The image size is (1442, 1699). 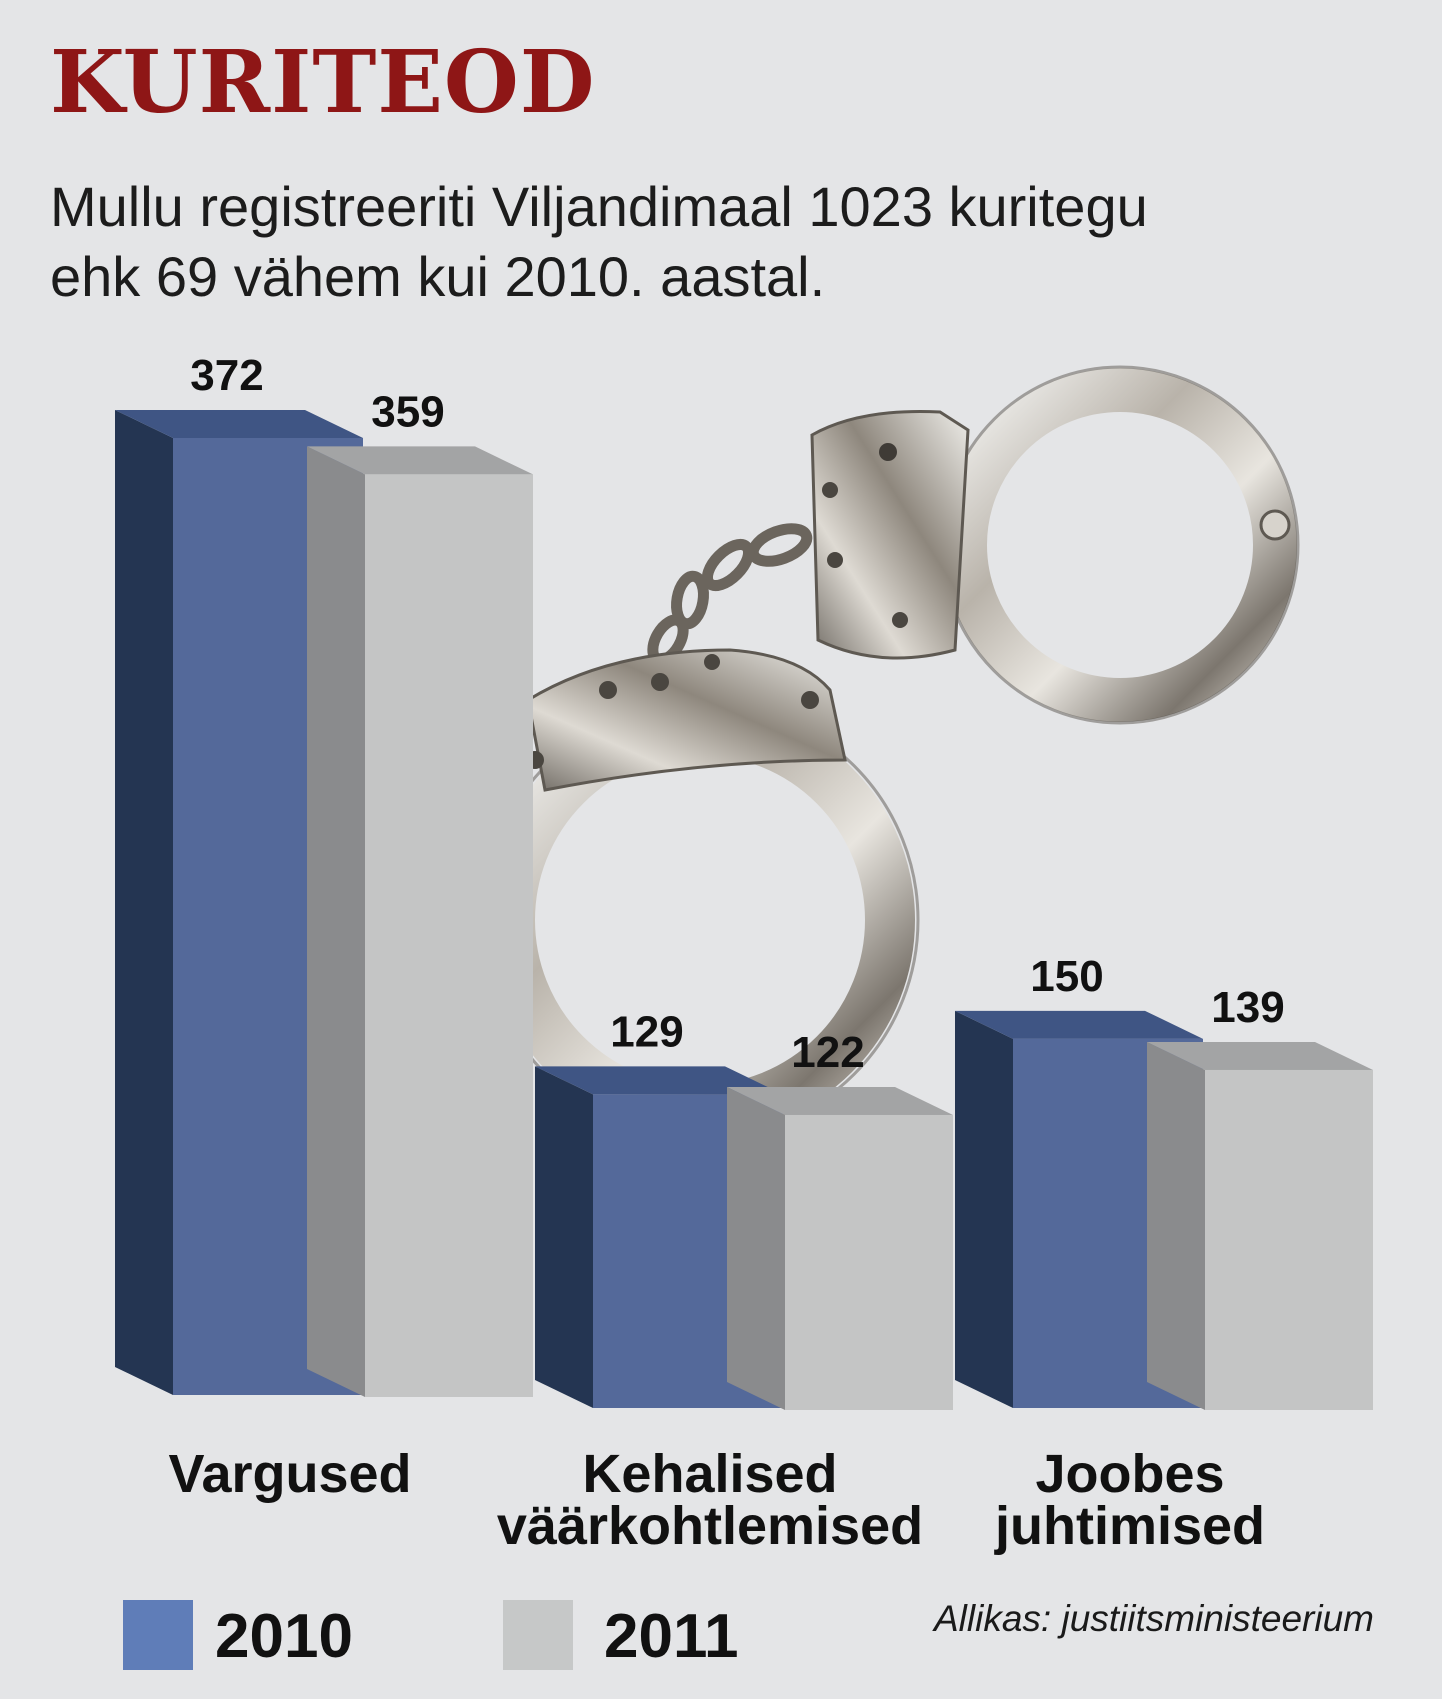 What do you see at coordinates (710, 1526) in the screenshot?
I see `category-label-2-line-2: väärkohtlemised` at bounding box center [710, 1526].